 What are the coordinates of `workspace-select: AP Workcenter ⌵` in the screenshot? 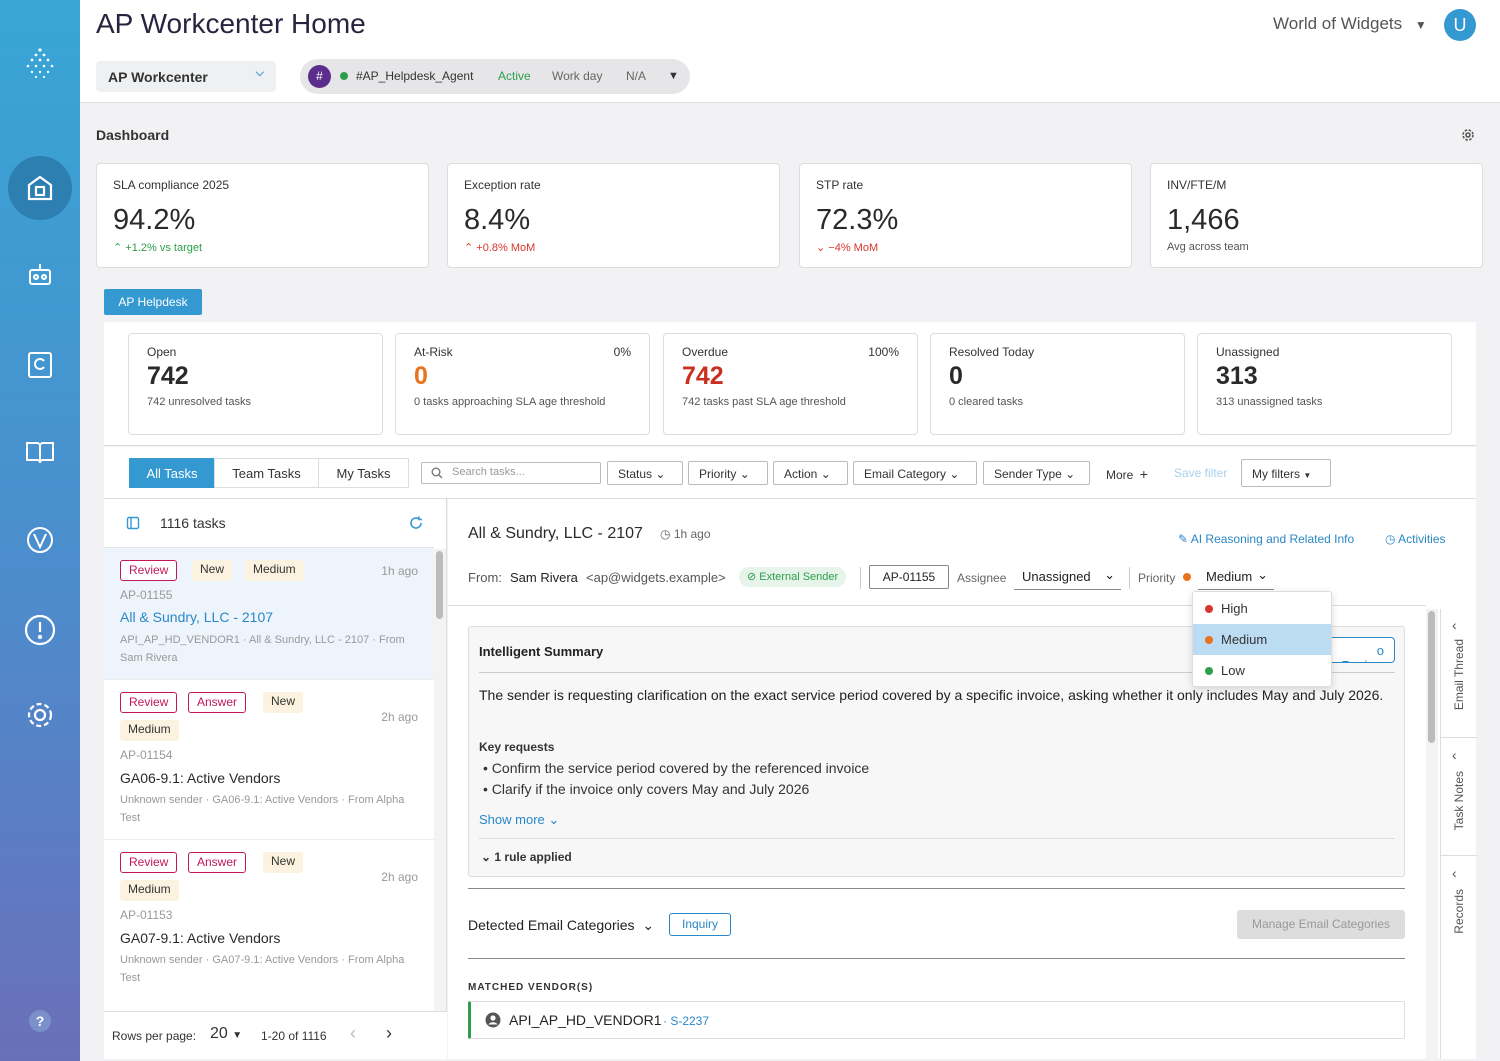 It's located at (186, 76).